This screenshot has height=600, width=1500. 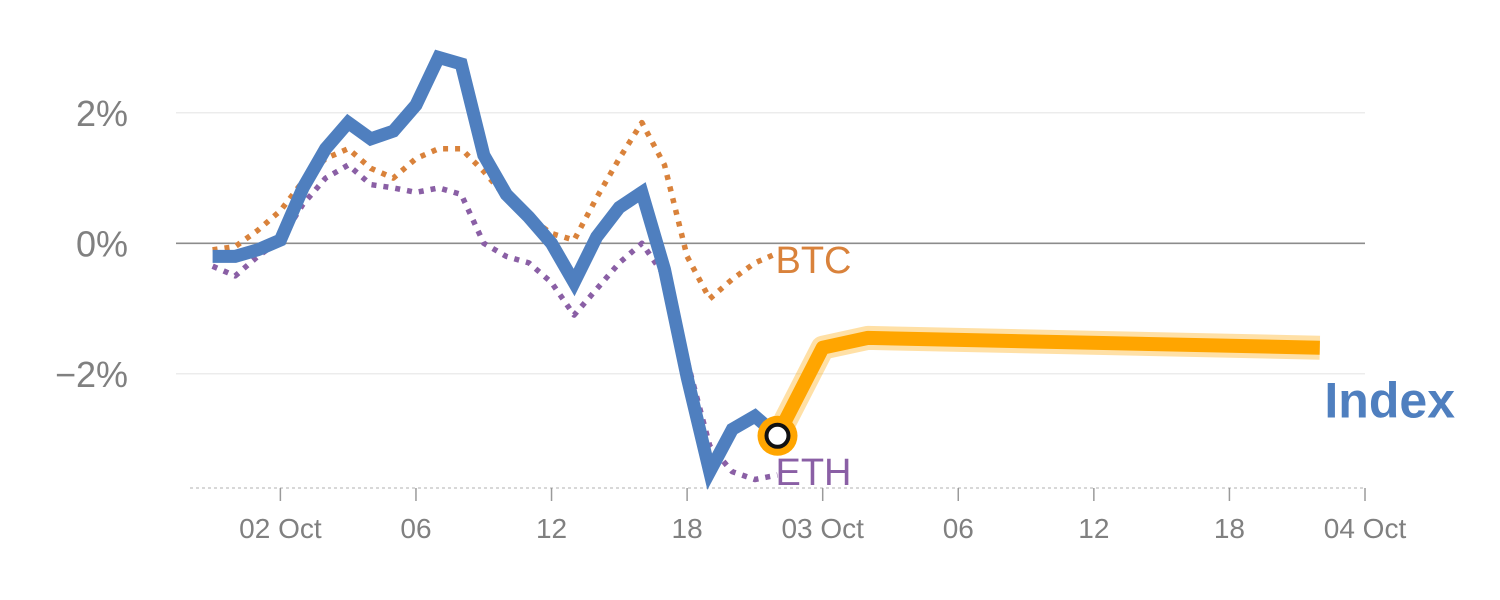 I want to click on x-tick-label: 03 Oct, so click(x=822, y=528).